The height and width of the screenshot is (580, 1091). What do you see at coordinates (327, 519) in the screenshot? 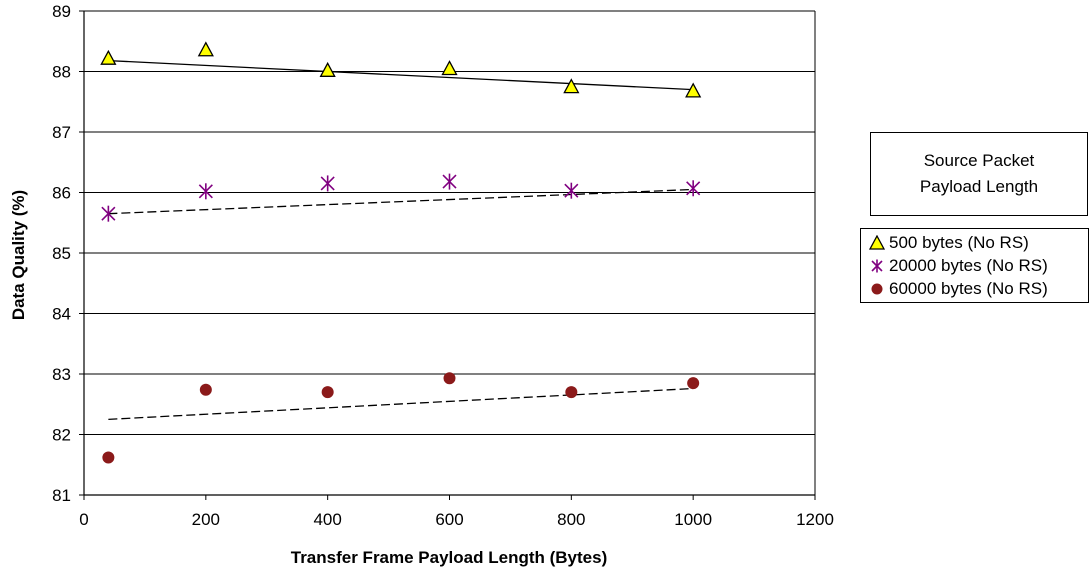
I see `x-tick-label: 400` at bounding box center [327, 519].